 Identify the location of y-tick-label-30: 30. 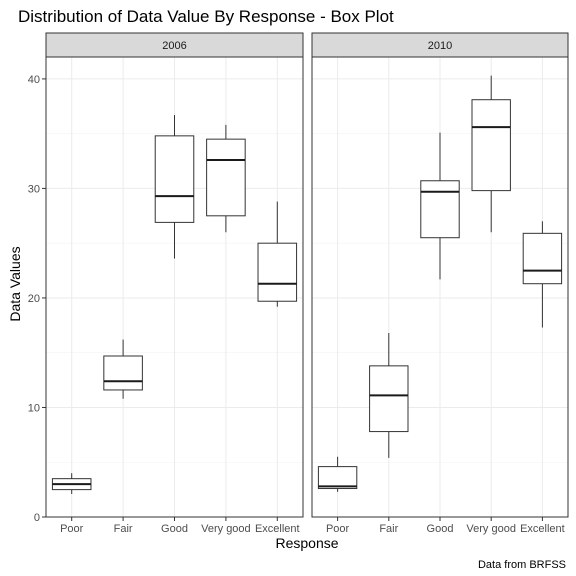
(34, 189).